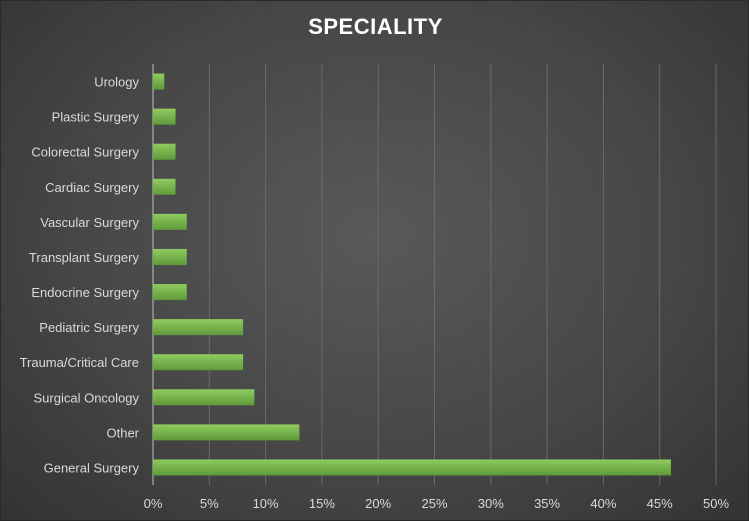 The width and height of the screenshot is (749, 522). What do you see at coordinates (122, 432) in the screenshot?
I see `category-label: Other` at bounding box center [122, 432].